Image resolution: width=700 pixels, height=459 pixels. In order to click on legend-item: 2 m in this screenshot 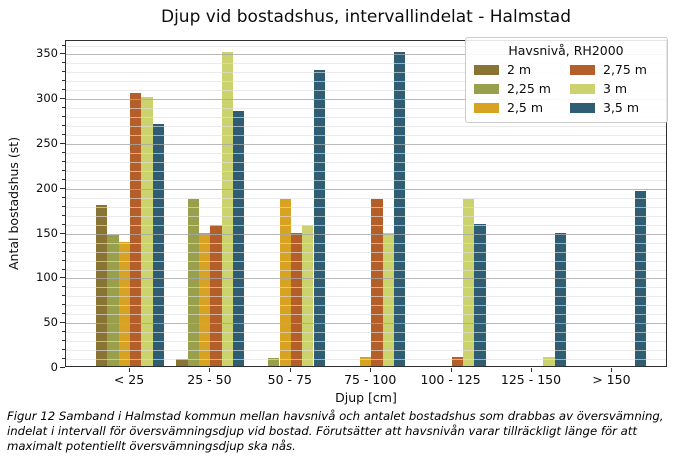, I will do `click(518, 69)`.